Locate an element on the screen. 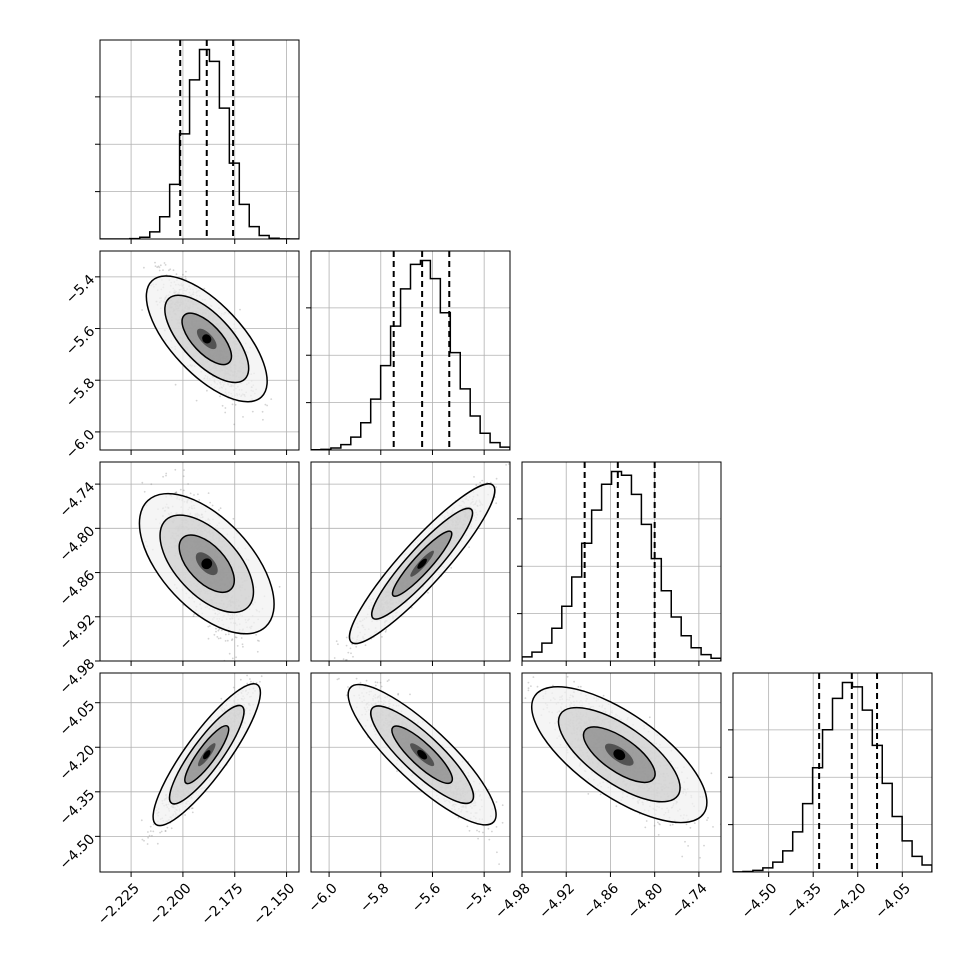 Image resolution: width=970 pixels, height=970 pixels. x-tick-label-0-1: −2.200 is located at coordinates (171, 904).